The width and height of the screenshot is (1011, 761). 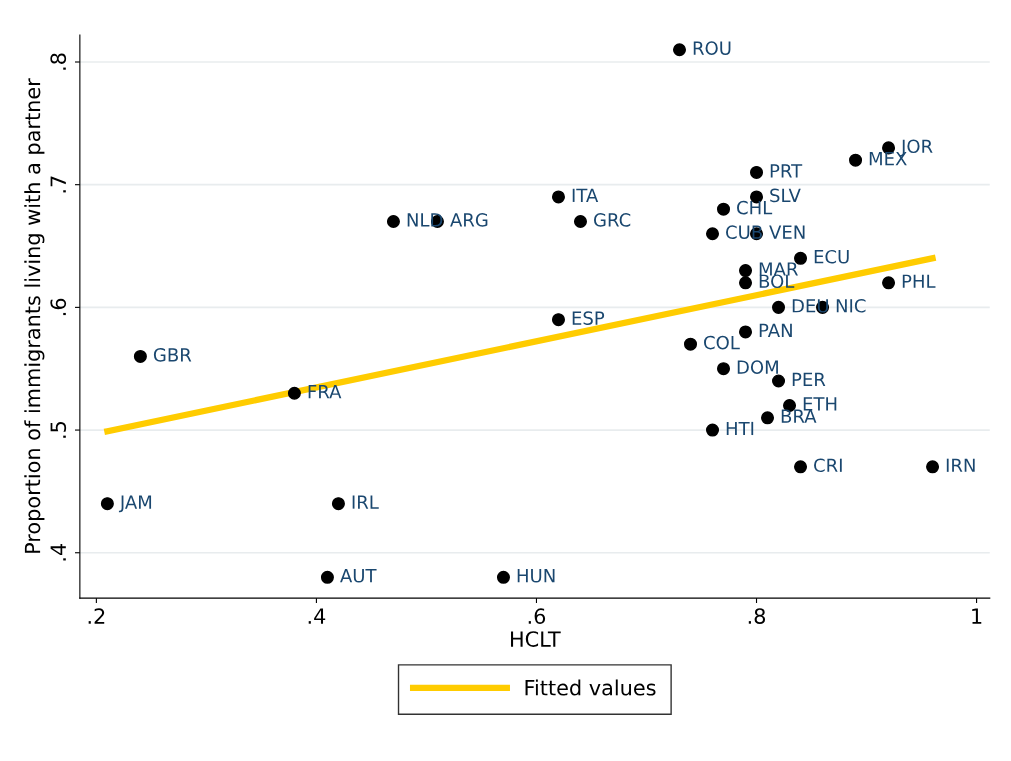 I want to click on x-tick-label: .4, so click(x=317, y=616).